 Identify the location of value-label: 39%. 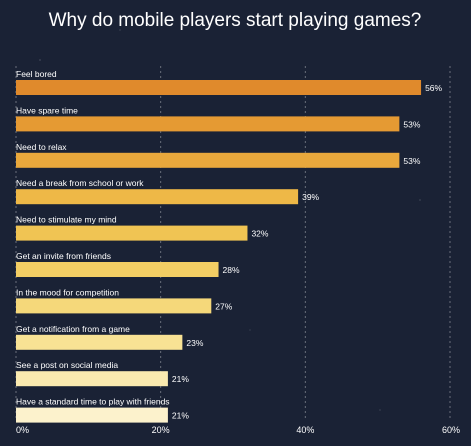
(310, 197).